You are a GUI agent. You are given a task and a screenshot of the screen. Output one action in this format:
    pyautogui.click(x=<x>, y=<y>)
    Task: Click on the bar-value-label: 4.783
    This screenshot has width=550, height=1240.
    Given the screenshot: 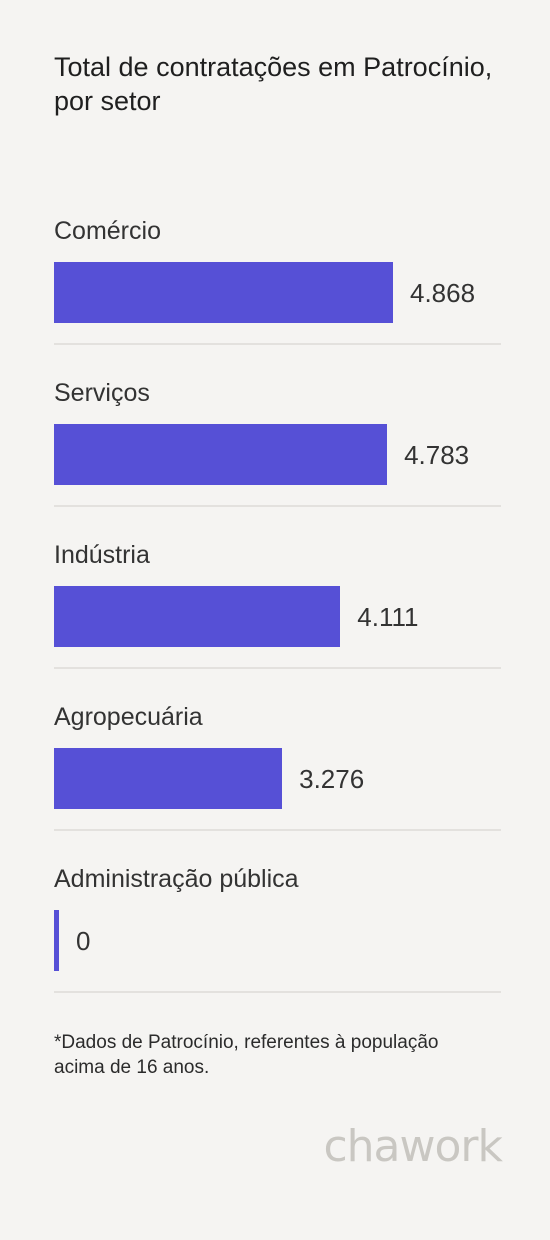 What is the action you would take?
    pyautogui.click(x=437, y=455)
    